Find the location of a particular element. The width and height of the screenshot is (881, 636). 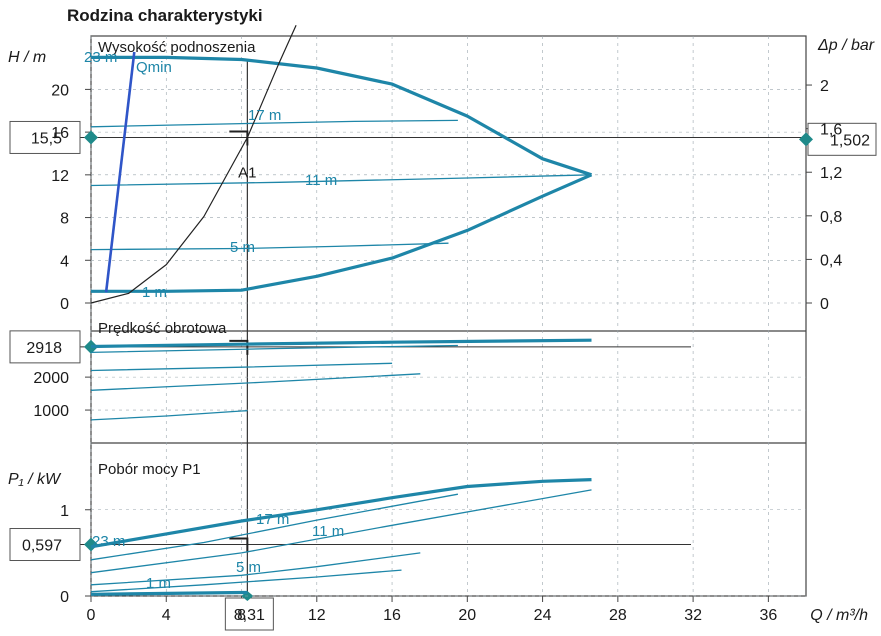

left-value-label: 0,597 is located at coordinates (42, 546).